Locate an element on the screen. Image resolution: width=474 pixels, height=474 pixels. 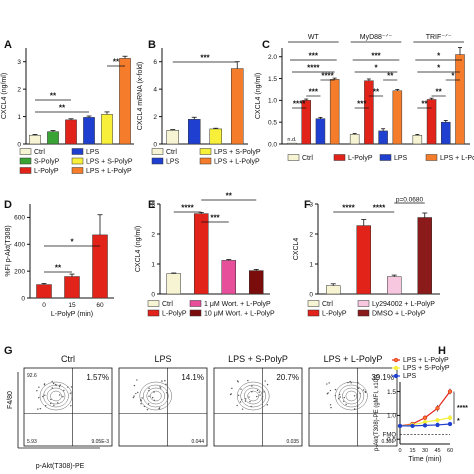
flow-plot: LPS + S-PolyP 20.7% 0.035 is located at coordinates (258, 400).